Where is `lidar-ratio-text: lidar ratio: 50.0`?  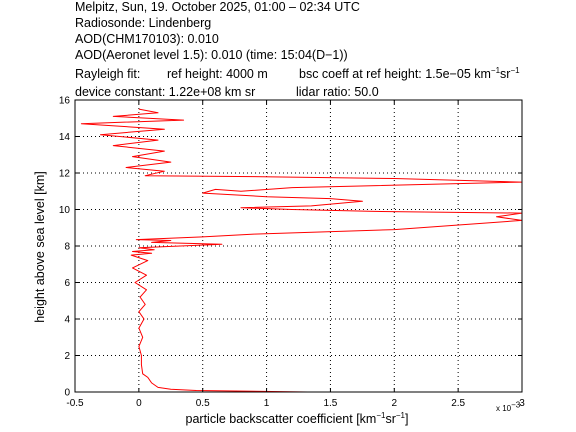 lidar-ratio-text: lidar ratio: 50.0 is located at coordinates (337, 92).